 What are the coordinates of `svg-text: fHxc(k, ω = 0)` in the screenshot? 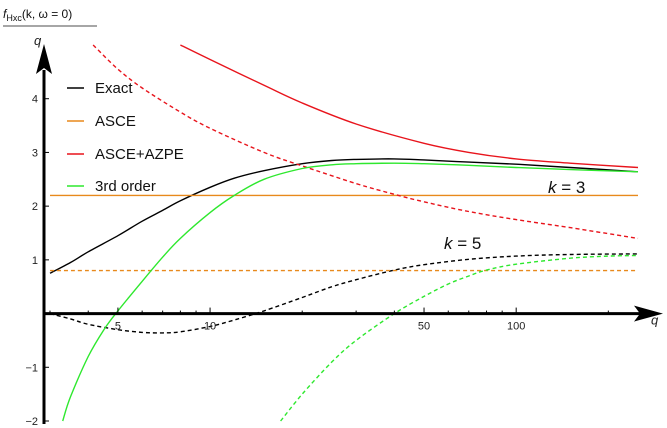 It's located at (37, 15).